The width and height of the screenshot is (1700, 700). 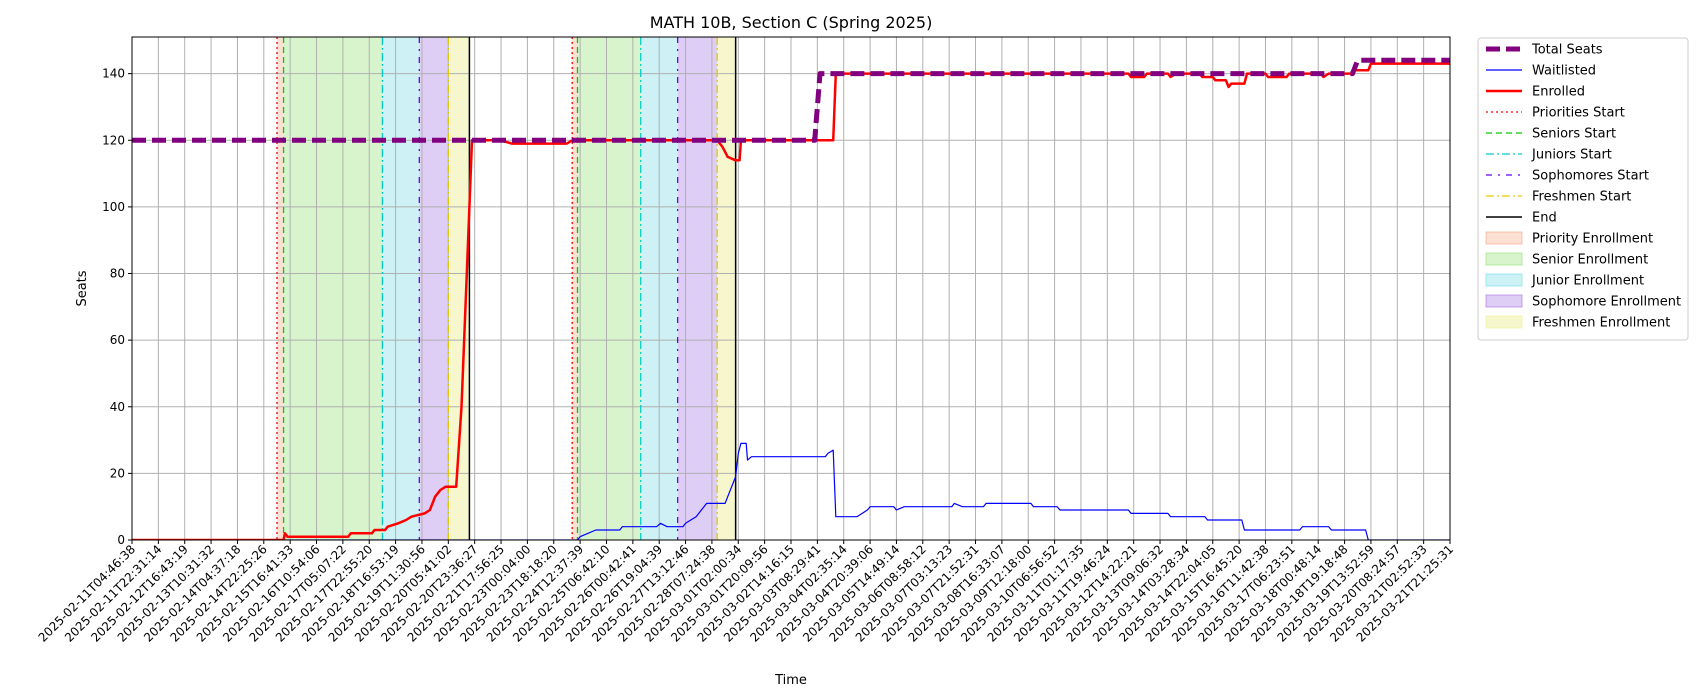 I want to click on legend-label-sophomore-enrollment: Sophomore Enrollment, so click(x=1606, y=302).